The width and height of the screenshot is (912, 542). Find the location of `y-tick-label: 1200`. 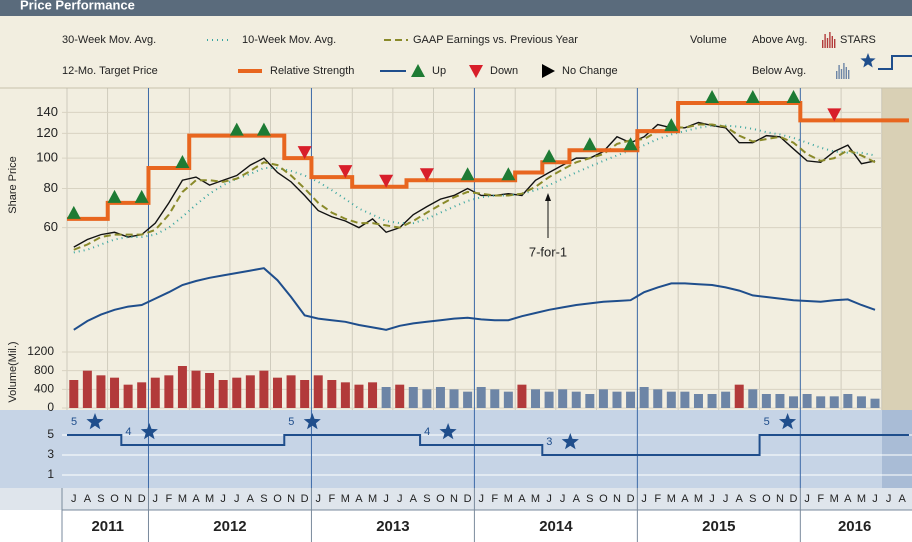

y-tick-label: 1200 is located at coordinates (40, 351).